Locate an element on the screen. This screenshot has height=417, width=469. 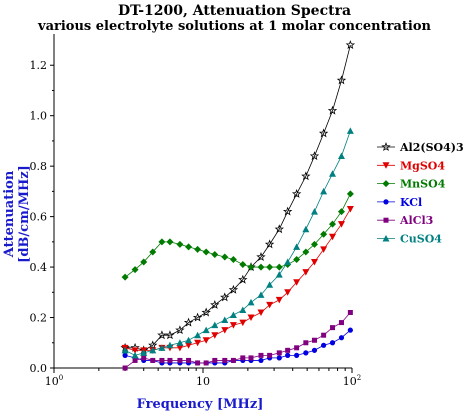
legend-item: CuSO4 is located at coordinates (409, 239).